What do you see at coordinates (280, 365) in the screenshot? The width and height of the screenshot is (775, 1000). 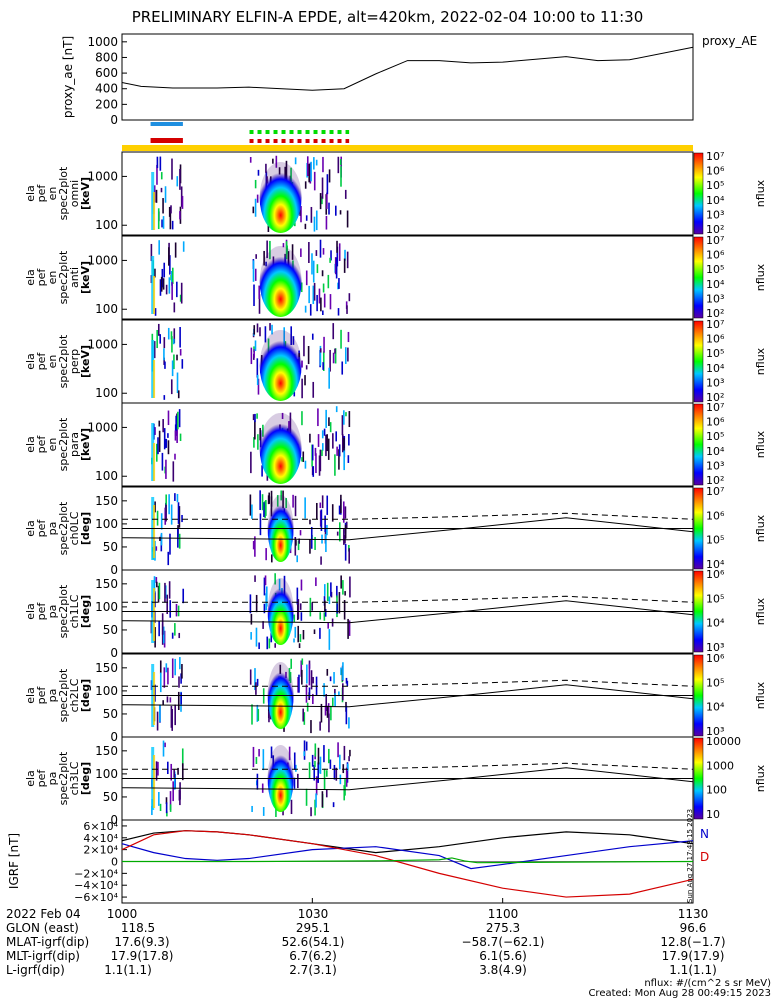 I see `spectrogram-hotspot` at bounding box center [280, 365].